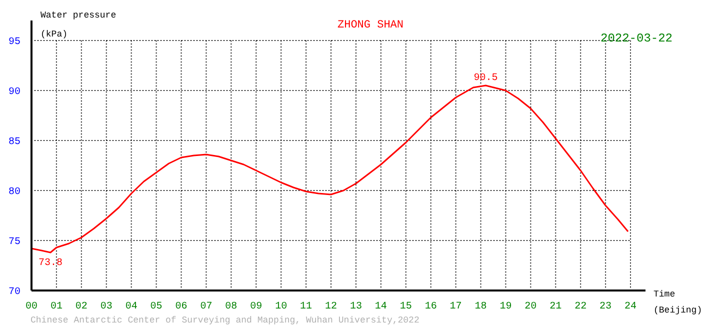 This screenshot has height=328, width=710. I want to click on x-tick-label: 09, so click(256, 307).